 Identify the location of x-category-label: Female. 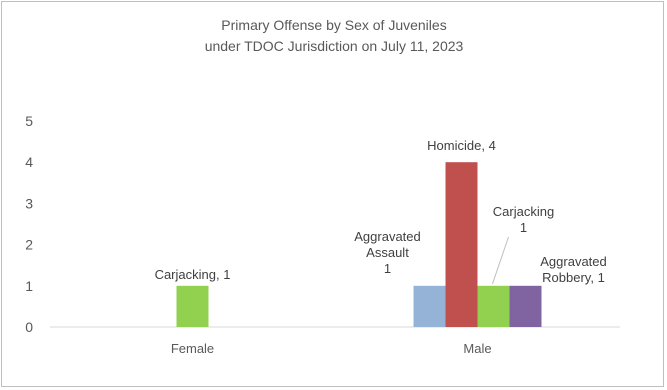
(192, 348).